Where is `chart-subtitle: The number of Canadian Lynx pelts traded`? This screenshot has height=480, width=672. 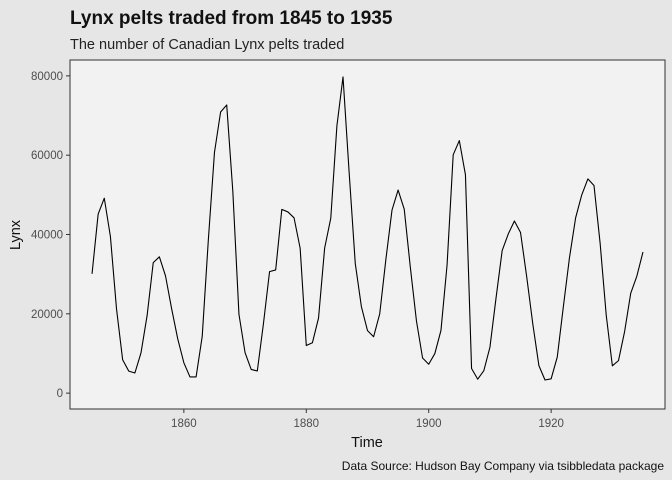
chart-subtitle: The number of Canadian Lynx pelts traded is located at coordinates (207, 45).